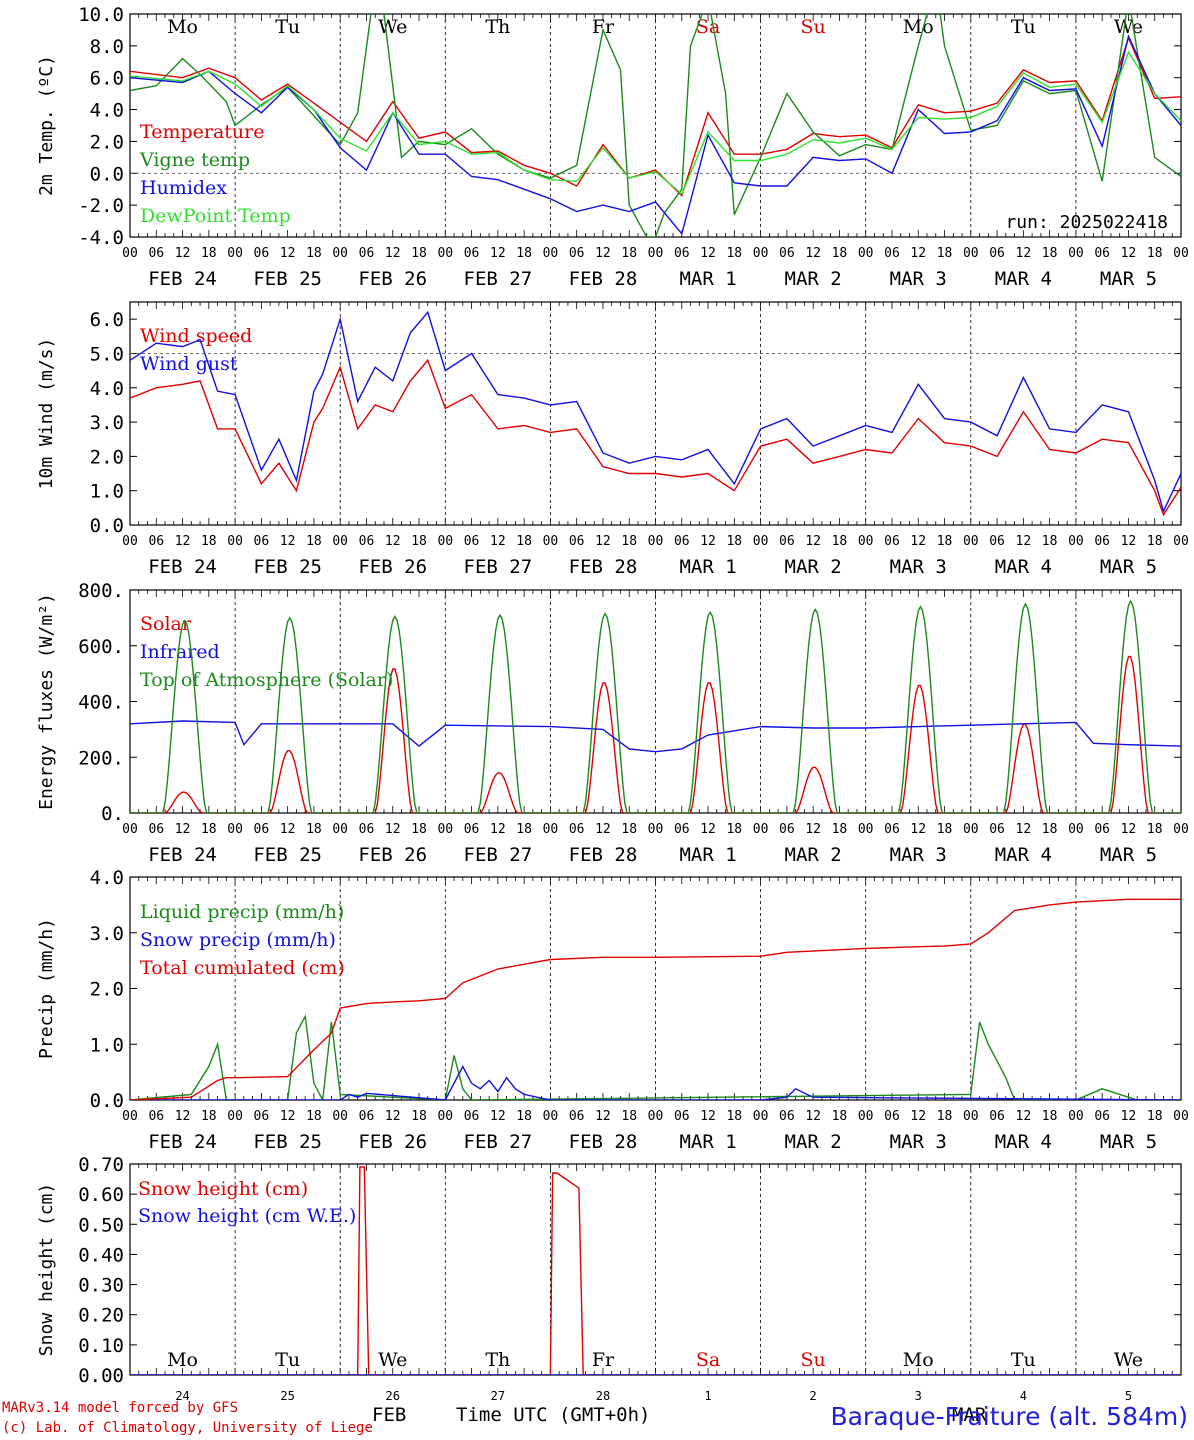 This screenshot has width=1194, height=1440. Describe the element at coordinates (107, 934) in the screenshot. I see `y-tick-label: 3.0` at that location.